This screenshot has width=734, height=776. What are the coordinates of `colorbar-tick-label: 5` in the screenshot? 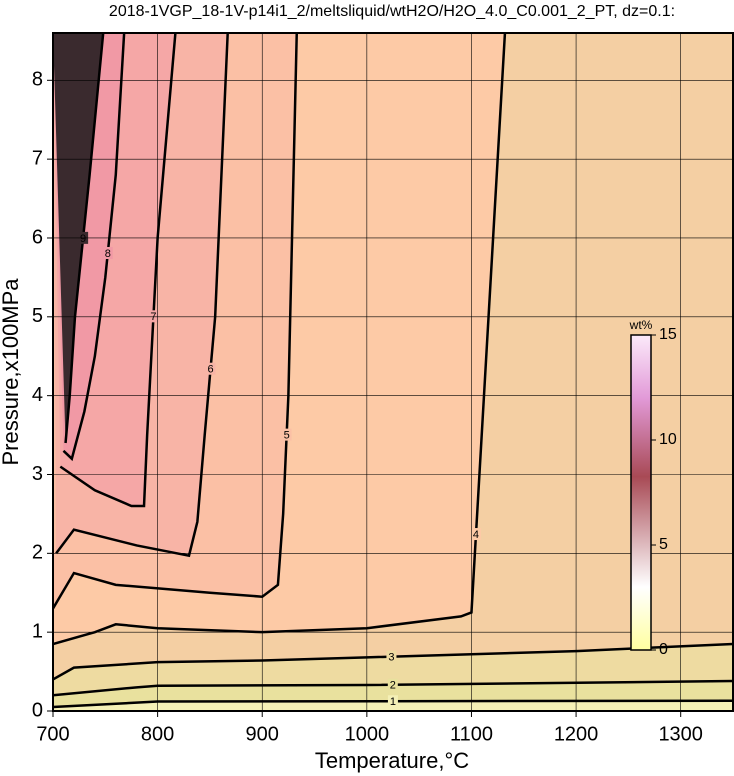 It's located at (663, 544).